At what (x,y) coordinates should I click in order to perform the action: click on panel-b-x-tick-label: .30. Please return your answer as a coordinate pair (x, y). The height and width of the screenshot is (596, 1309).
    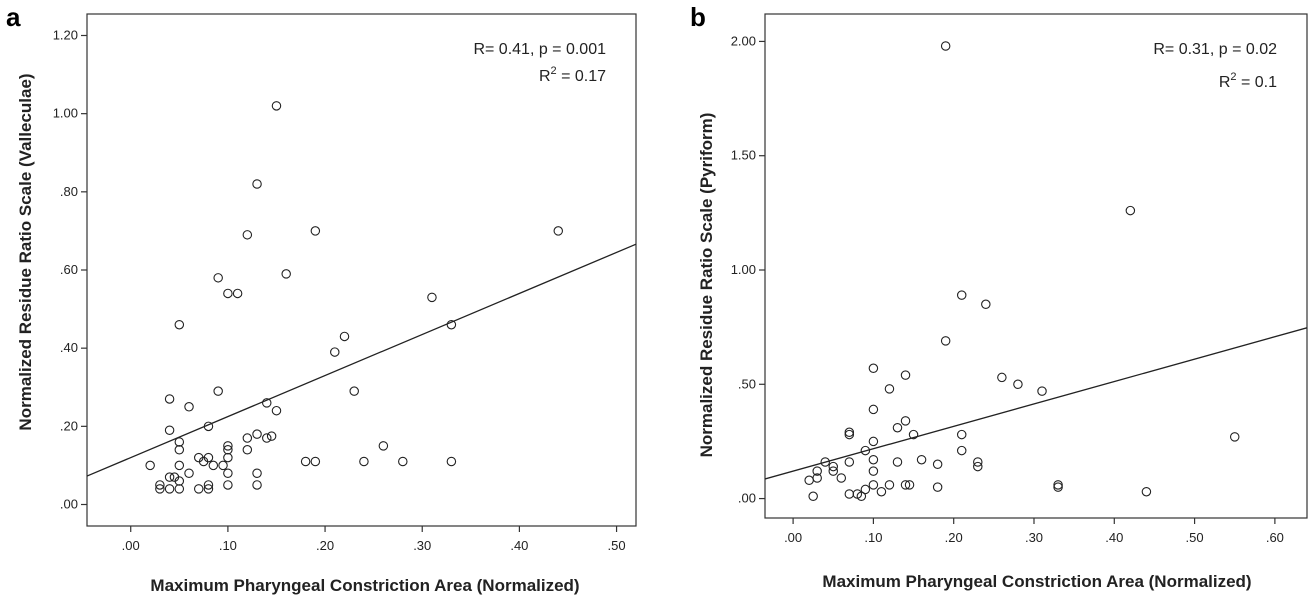
    Looking at the image, I should click on (1034, 537).